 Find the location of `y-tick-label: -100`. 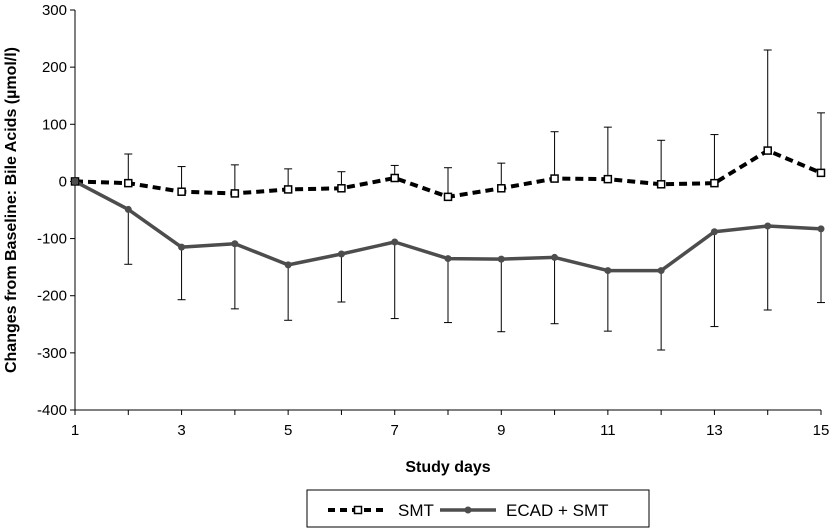

y-tick-label: -100 is located at coordinates (52, 239).